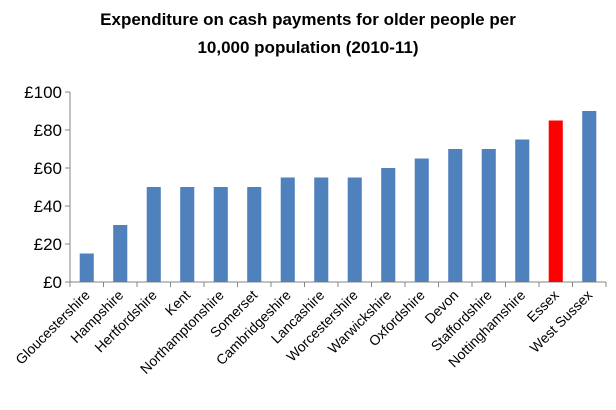  I want to click on bar-essex, so click(555, 201).